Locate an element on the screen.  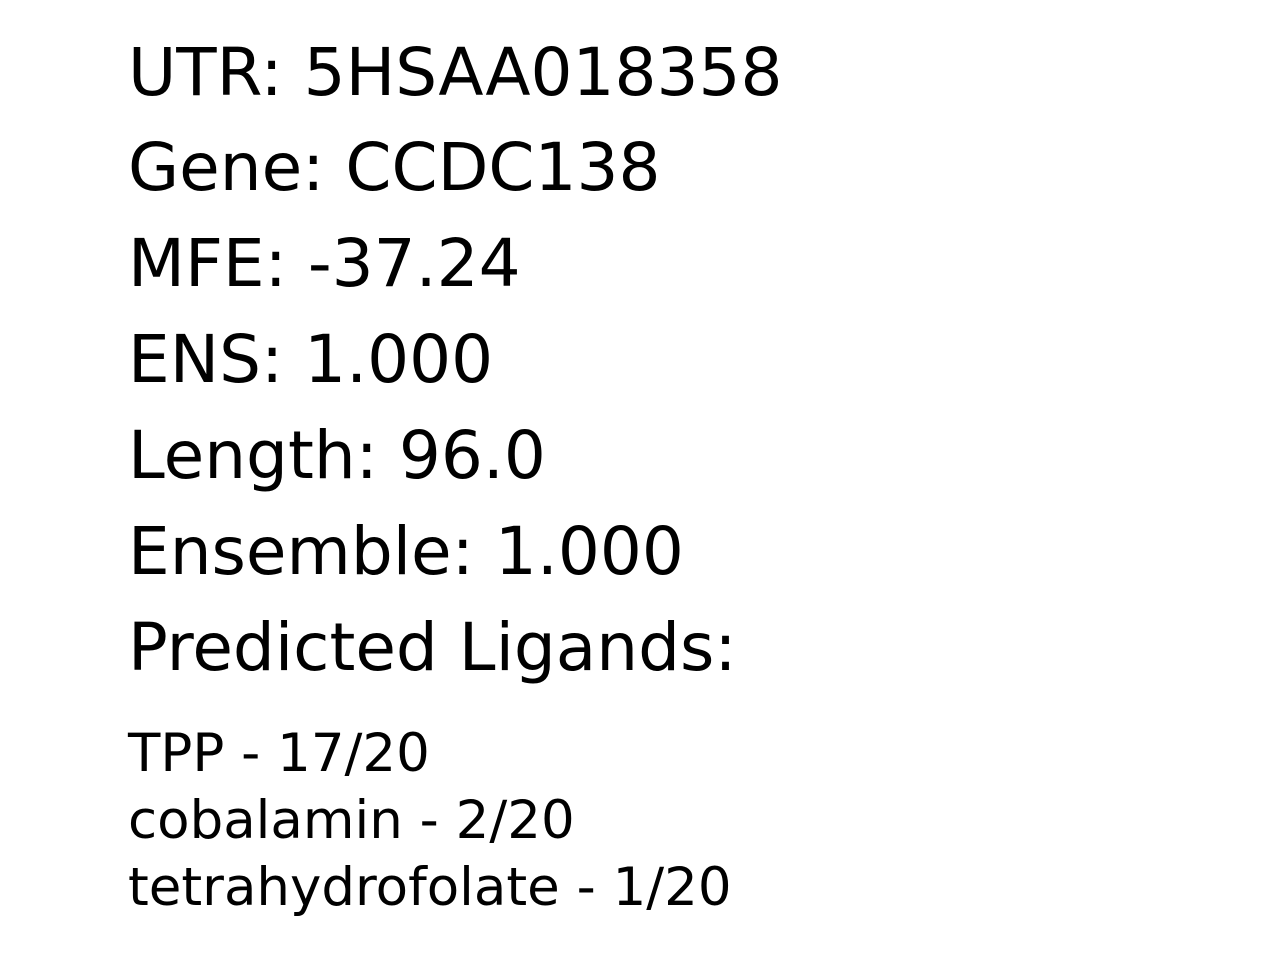
mfe-value: MFE: -37.24 is located at coordinates (324, 263).